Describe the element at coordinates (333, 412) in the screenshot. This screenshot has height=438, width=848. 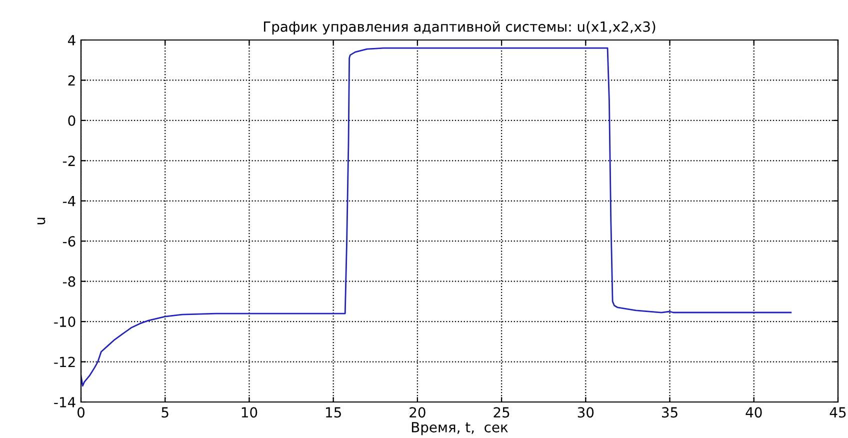
I see `x-tick-label: 15` at that location.